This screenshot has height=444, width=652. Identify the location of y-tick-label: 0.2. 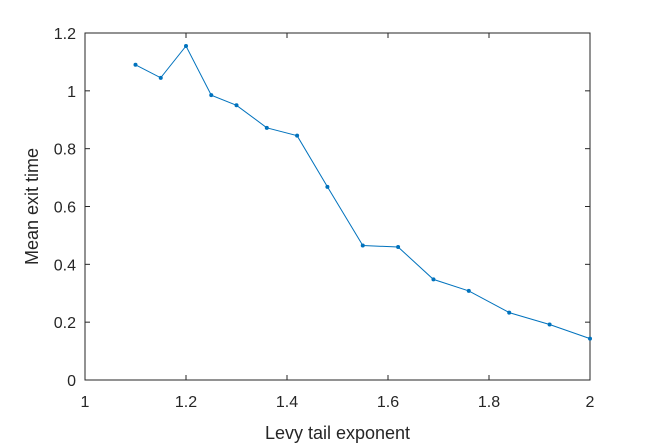
(65, 323).